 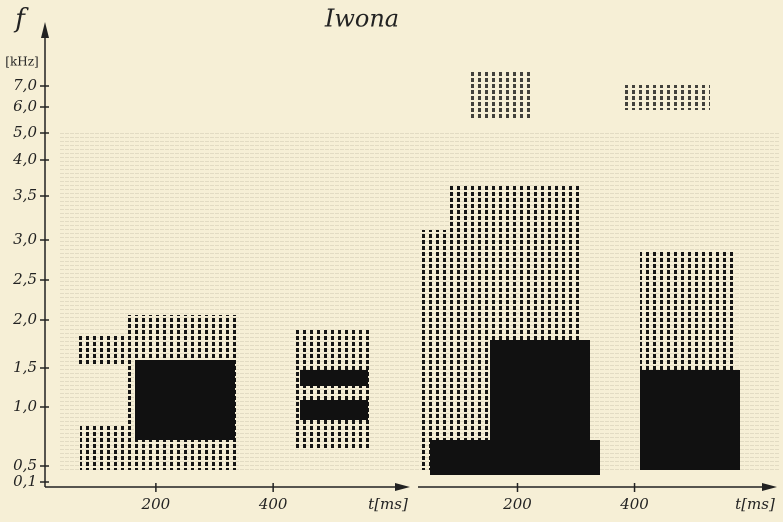 I want to click on y-axis-unit: [kHz], so click(x=21, y=62).